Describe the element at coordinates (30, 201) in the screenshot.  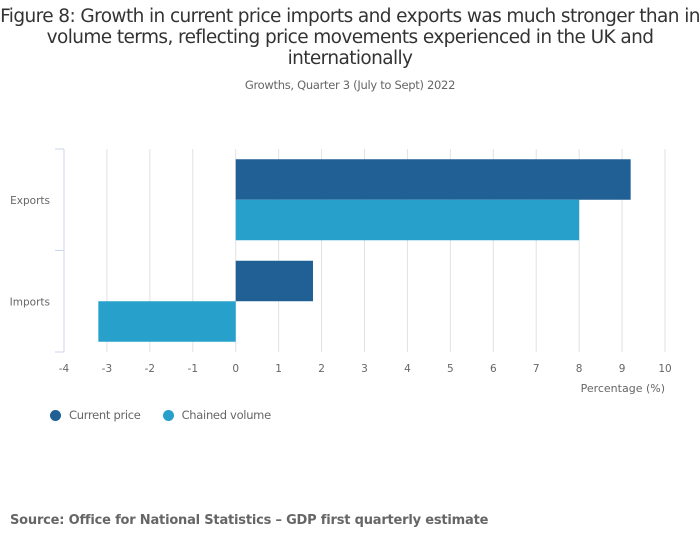
I see `y-category-label: Exports` at that location.